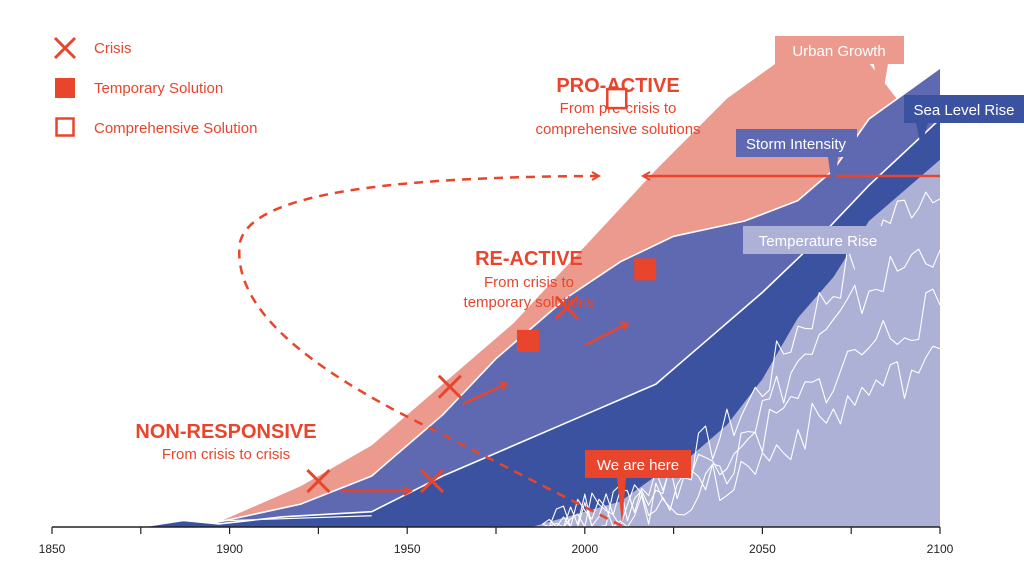 The height and width of the screenshot is (576, 1024). I want to click on stage-title-non-responsive: NON-RESPONSIVE, so click(225, 432).